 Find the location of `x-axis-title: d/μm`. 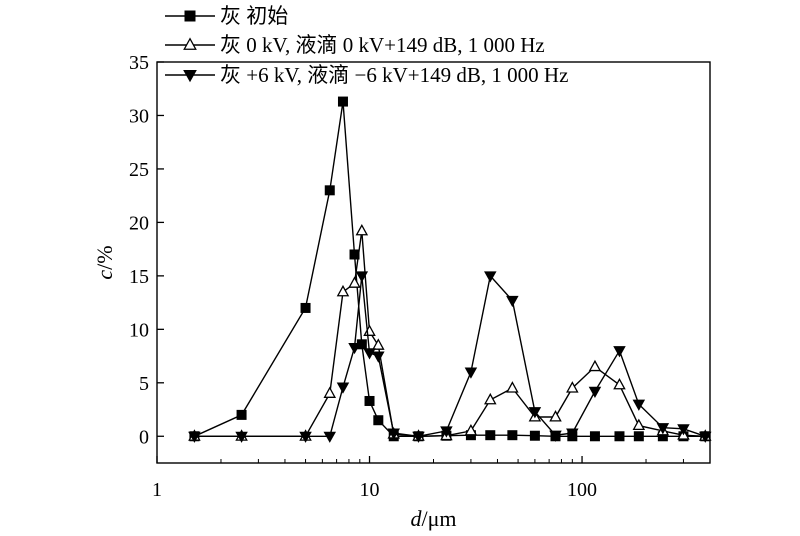

x-axis-title: d/μm is located at coordinates (433, 518).